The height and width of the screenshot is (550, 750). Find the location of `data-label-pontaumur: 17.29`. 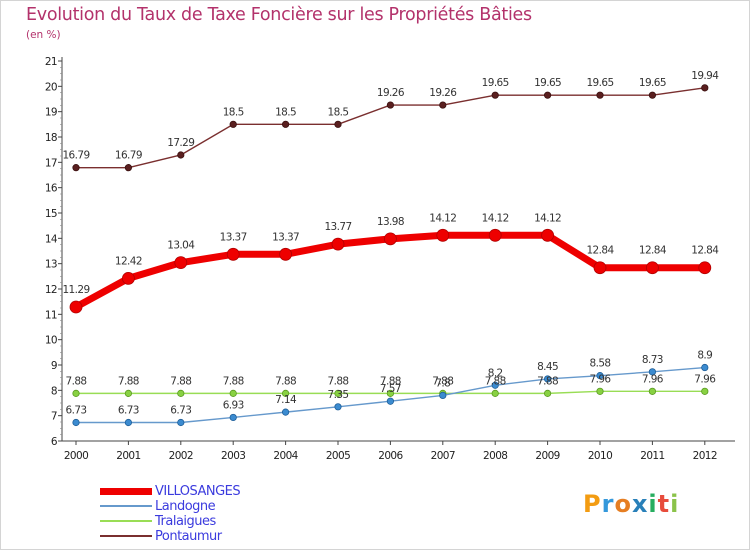

data-label-pontaumur: 17.29 is located at coordinates (180, 143).